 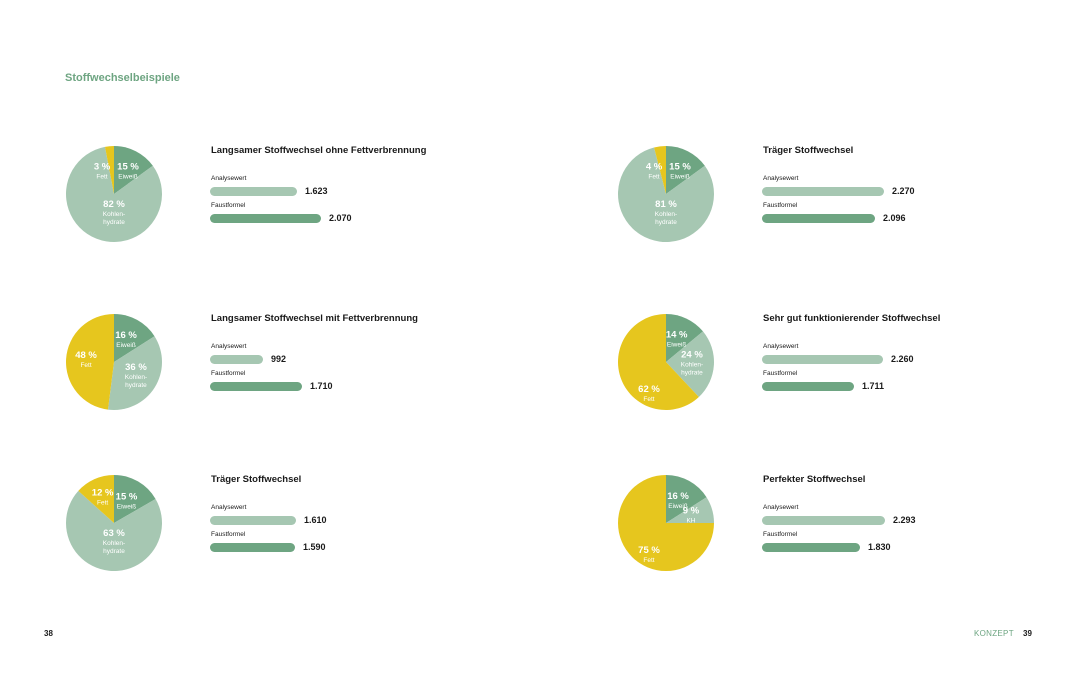 What do you see at coordinates (279, 359) in the screenshot?
I see `bar-value: 992` at bounding box center [279, 359].